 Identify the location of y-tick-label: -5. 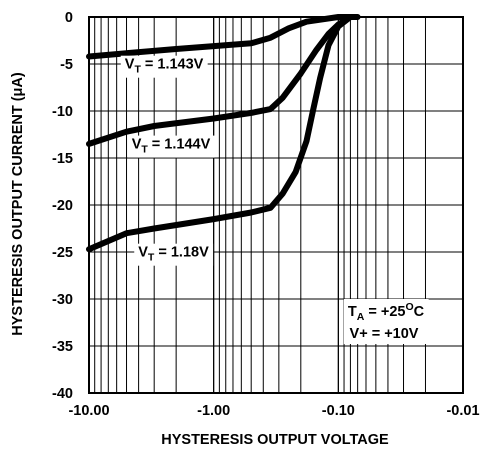
(66, 65).